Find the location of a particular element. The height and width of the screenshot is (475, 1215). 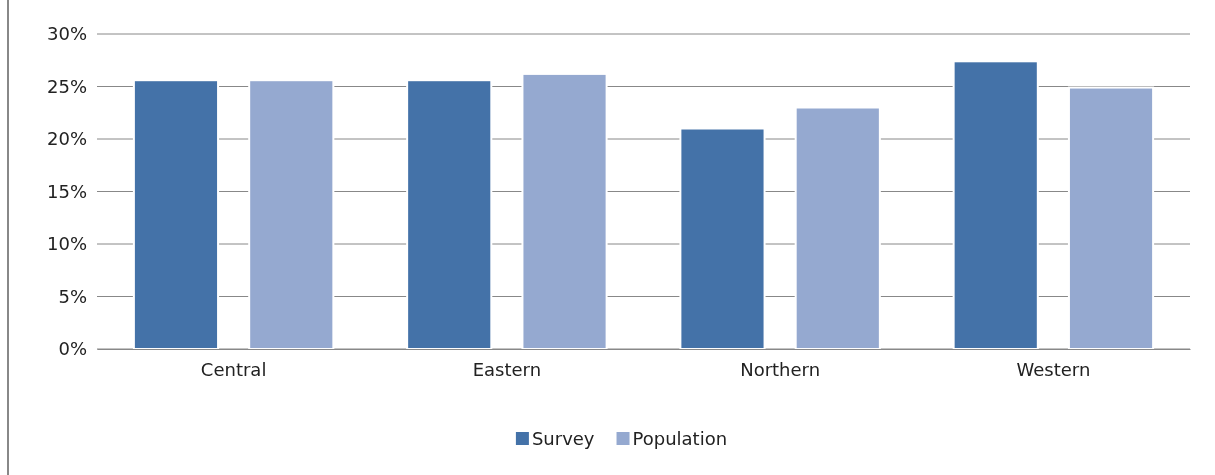

legend-label: Survey is located at coordinates (563, 438).